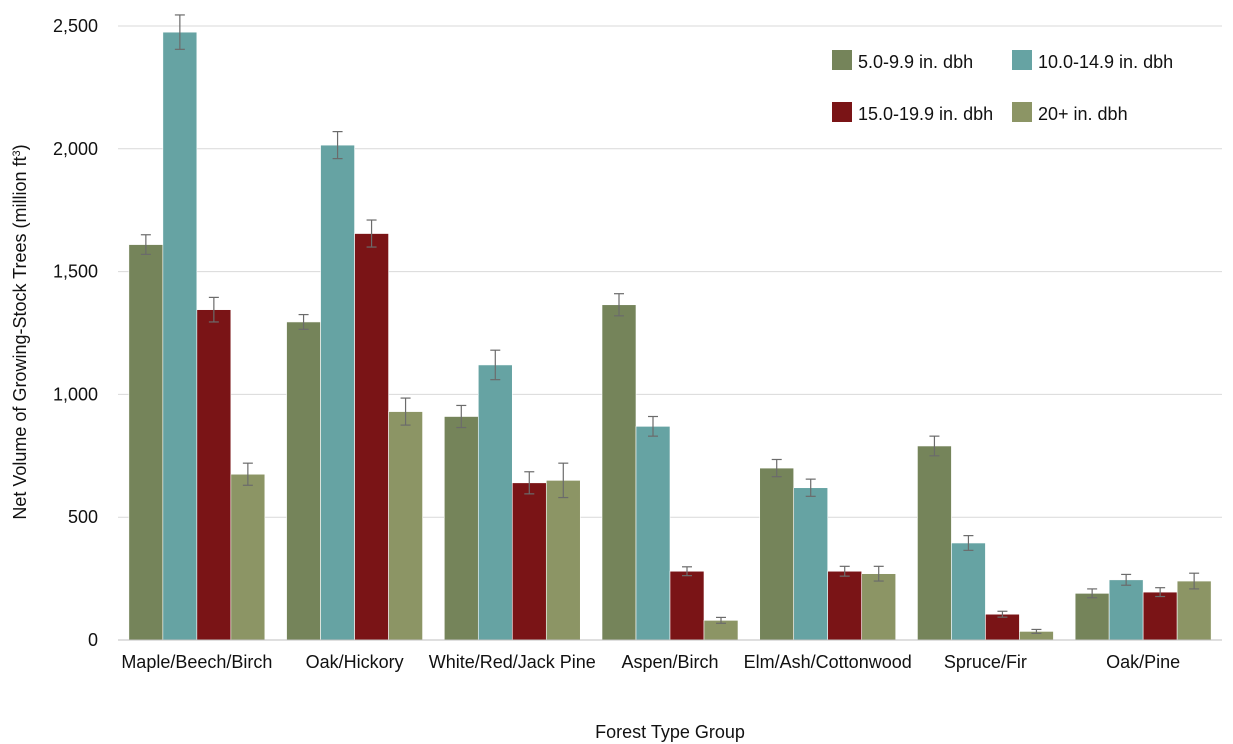 The width and height of the screenshot is (1233, 744). What do you see at coordinates (828, 662) in the screenshot?
I see `x-tick-label: Elm/Ash/Cottonwood` at bounding box center [828, 662].